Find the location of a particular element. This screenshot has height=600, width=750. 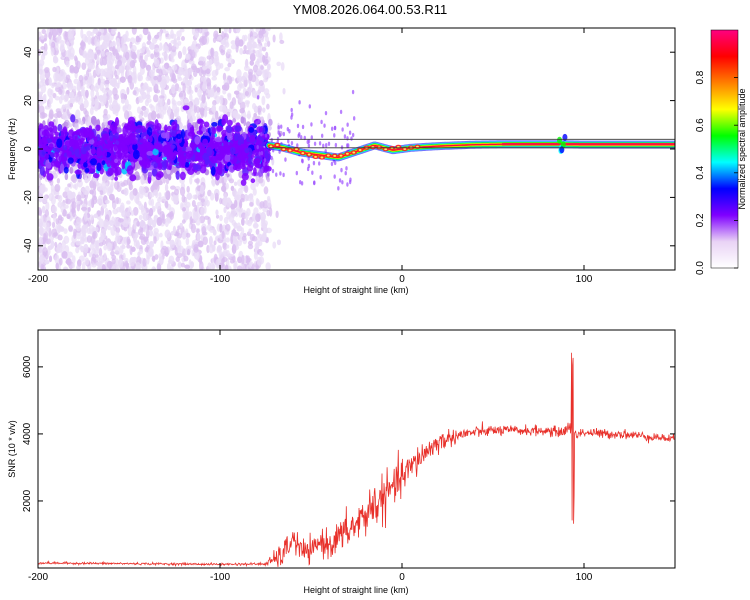

ridge-disturbance is located at coordinates (560, 140).